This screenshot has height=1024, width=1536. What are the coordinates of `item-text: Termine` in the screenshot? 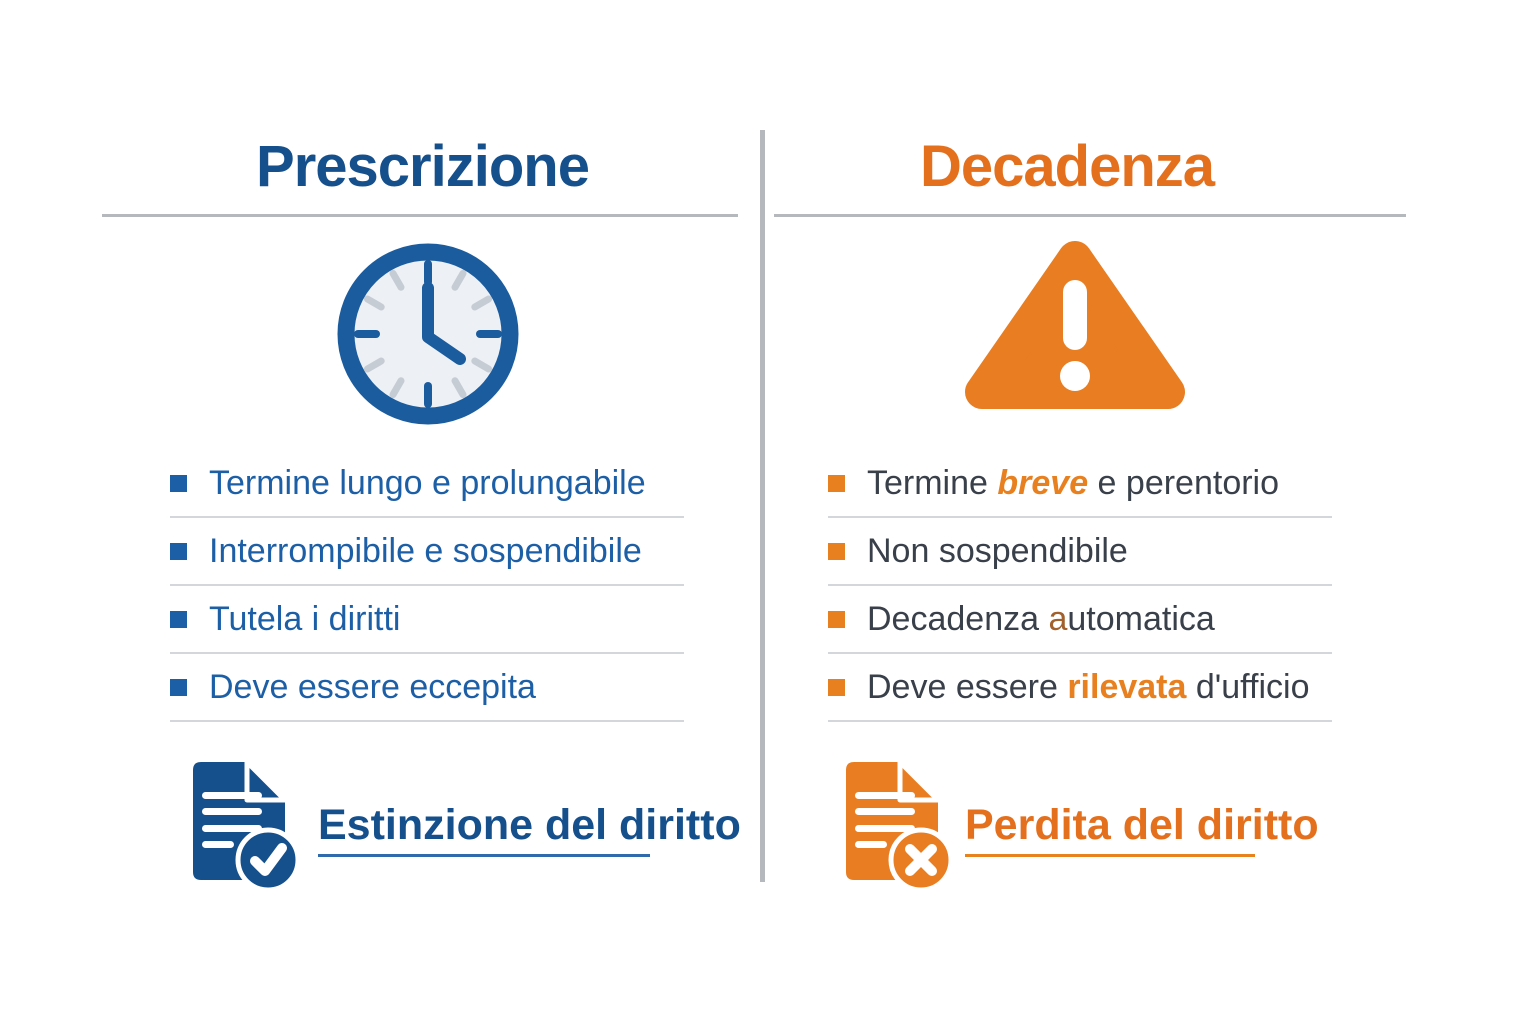 It's located at (932, 482).